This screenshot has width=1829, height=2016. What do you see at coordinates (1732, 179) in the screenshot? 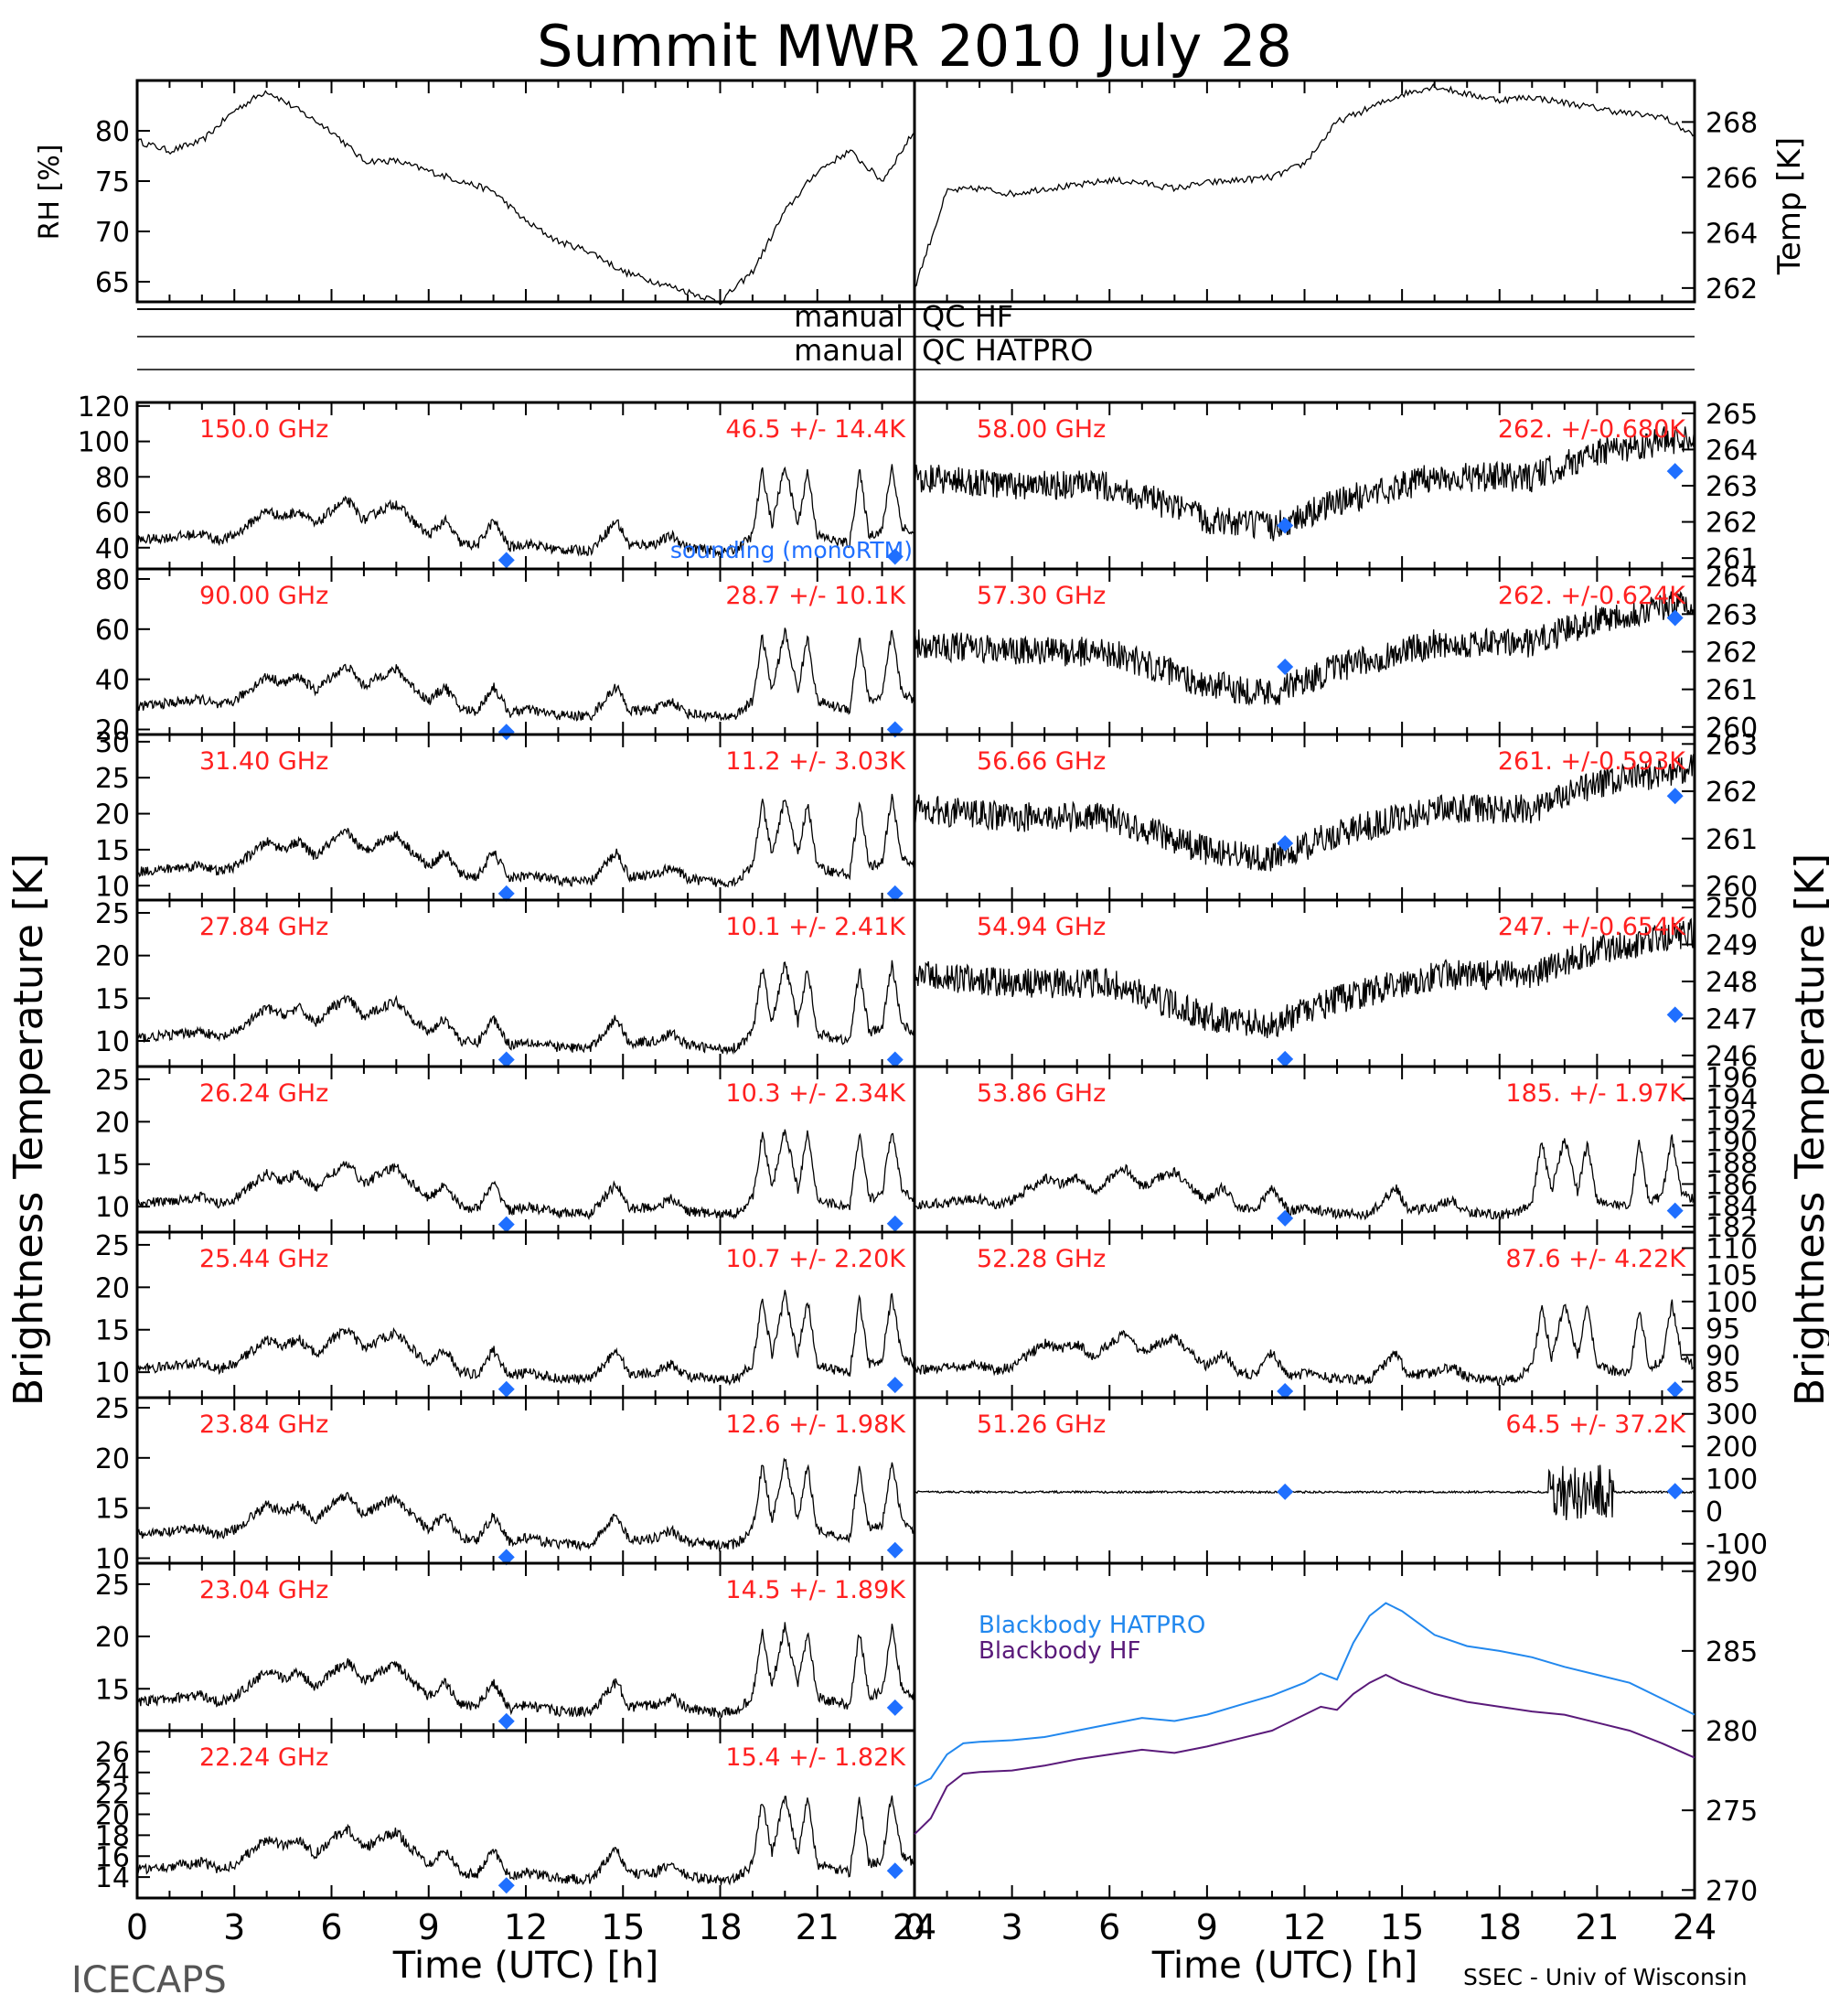
I see `y-tick-label: 266` at bounding box center [1732, 179].